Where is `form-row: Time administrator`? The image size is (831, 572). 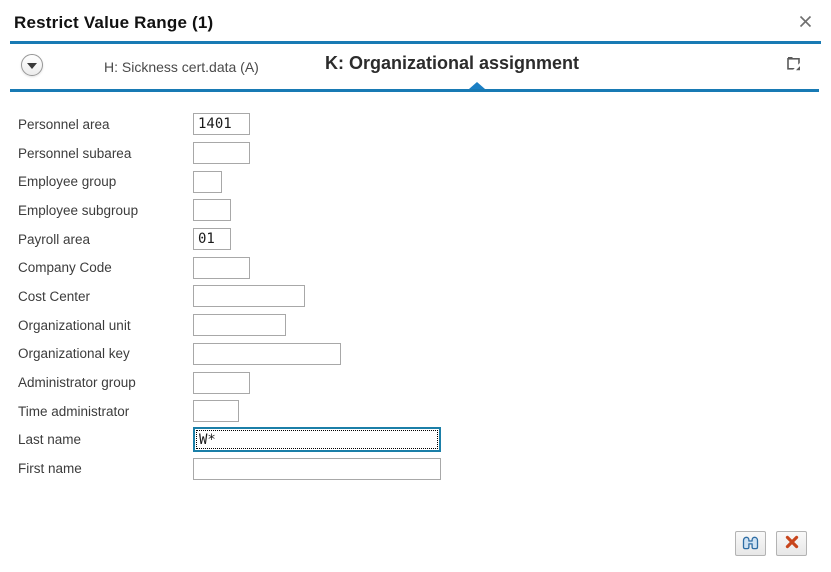 form-row: Time administrator is located at coordinates (415, 411).